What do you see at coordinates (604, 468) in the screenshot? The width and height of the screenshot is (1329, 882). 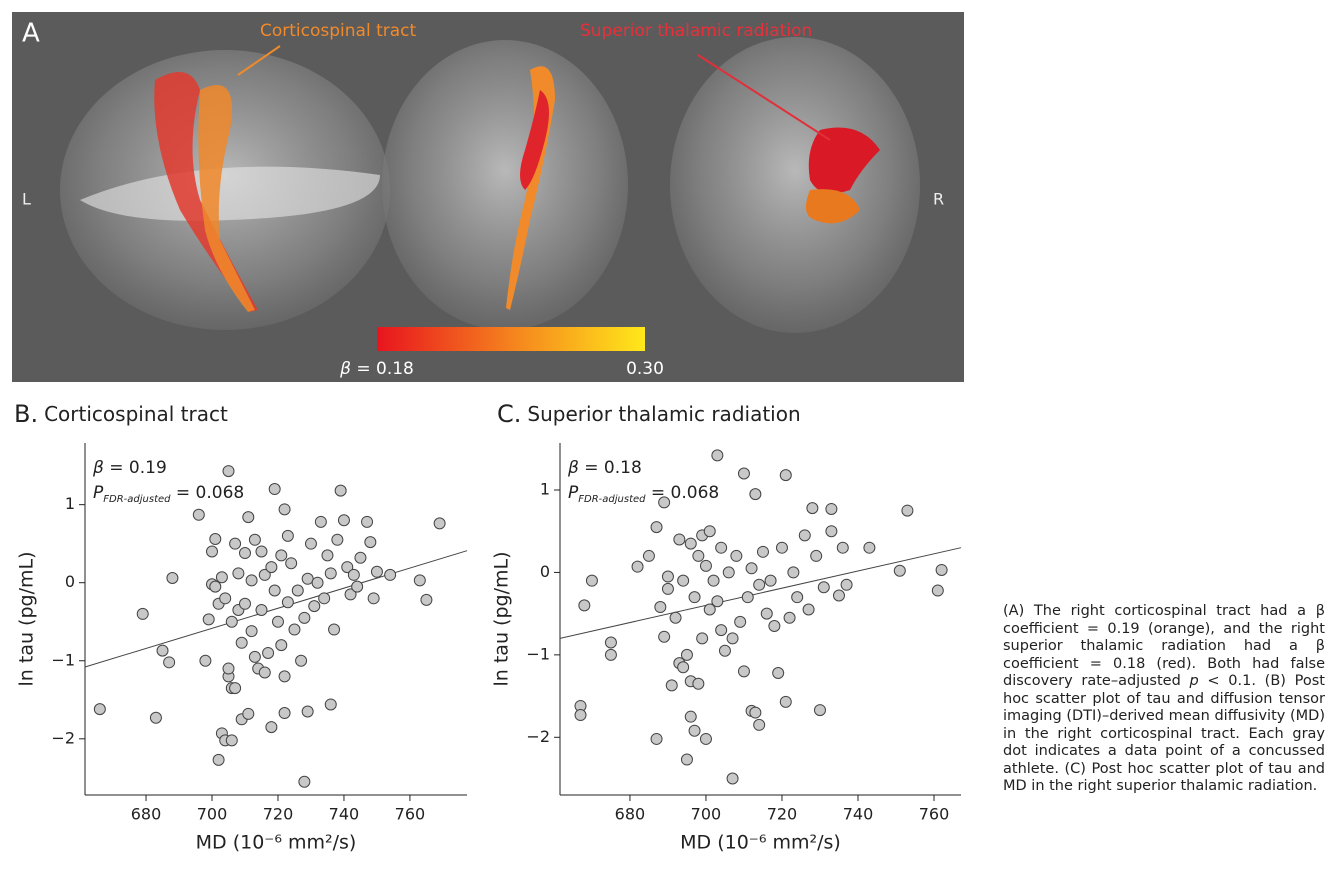 I see `annotation: β = 0.18` at bounding box center [604, 468].